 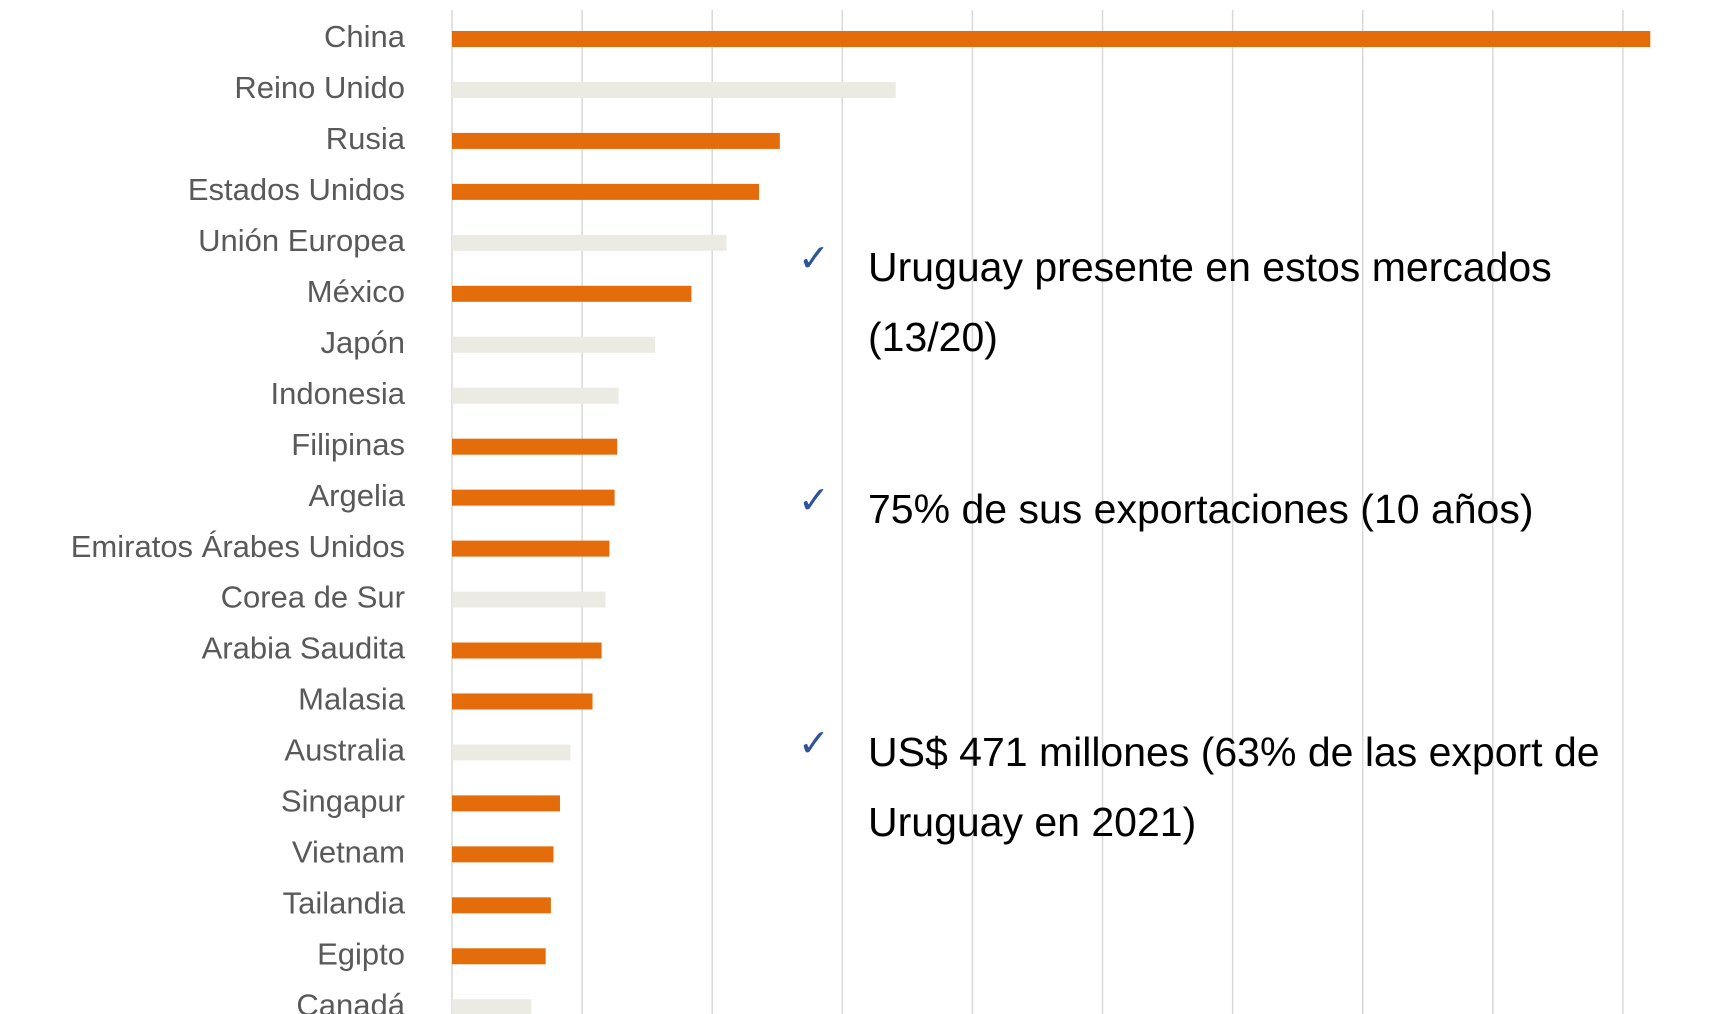 I want to click on y-tick-label: Corea de Sur, so click(x=313, y=597).